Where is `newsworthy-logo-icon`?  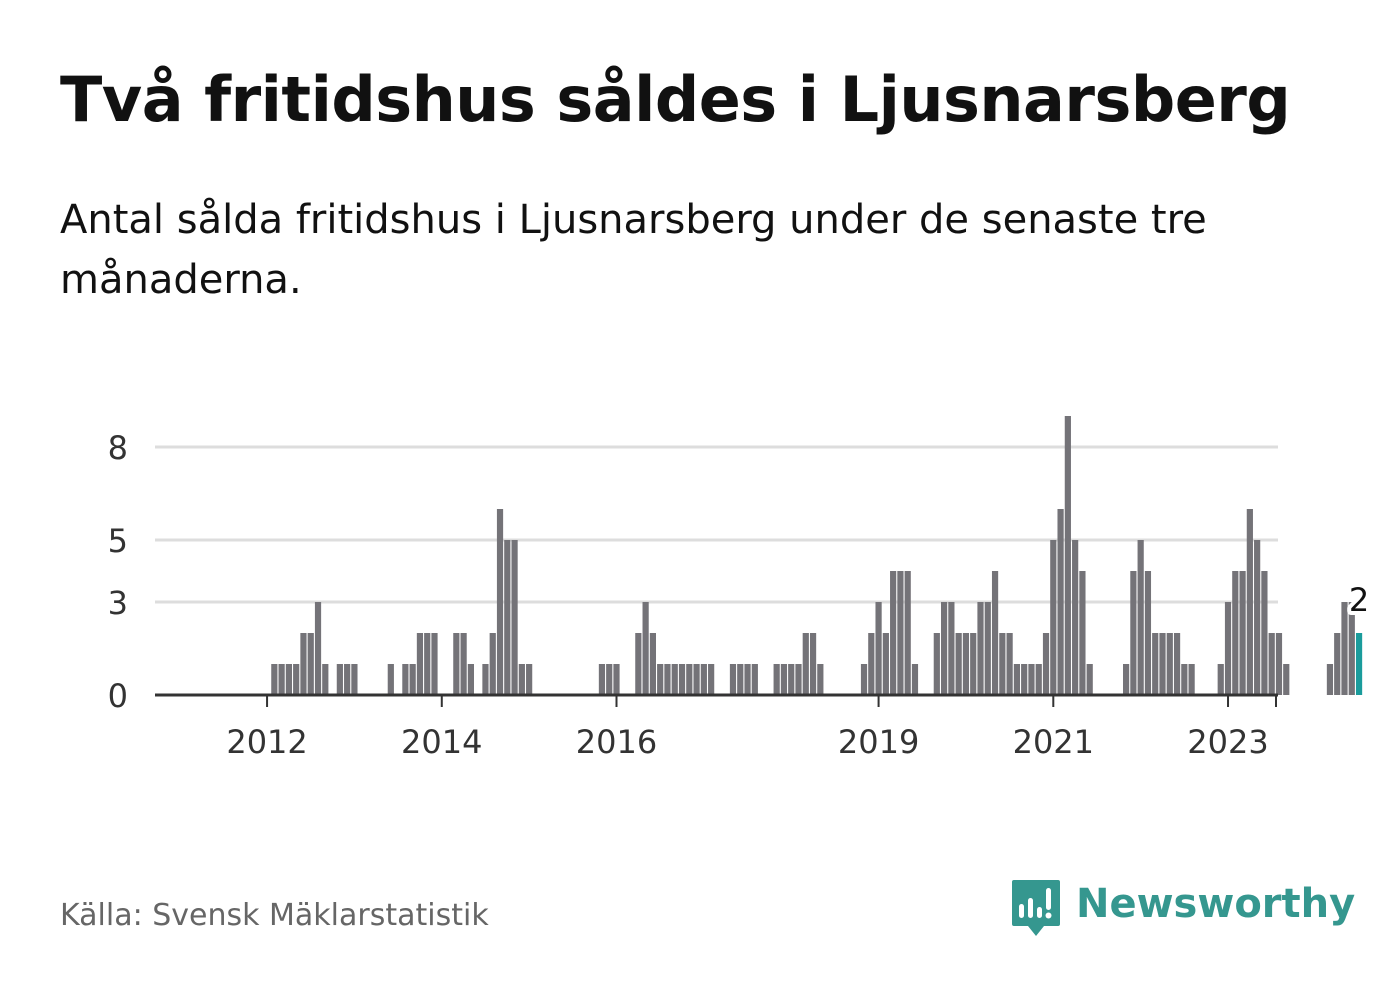
newsworthy-logo-icon is located at coordinates (1036, 908).